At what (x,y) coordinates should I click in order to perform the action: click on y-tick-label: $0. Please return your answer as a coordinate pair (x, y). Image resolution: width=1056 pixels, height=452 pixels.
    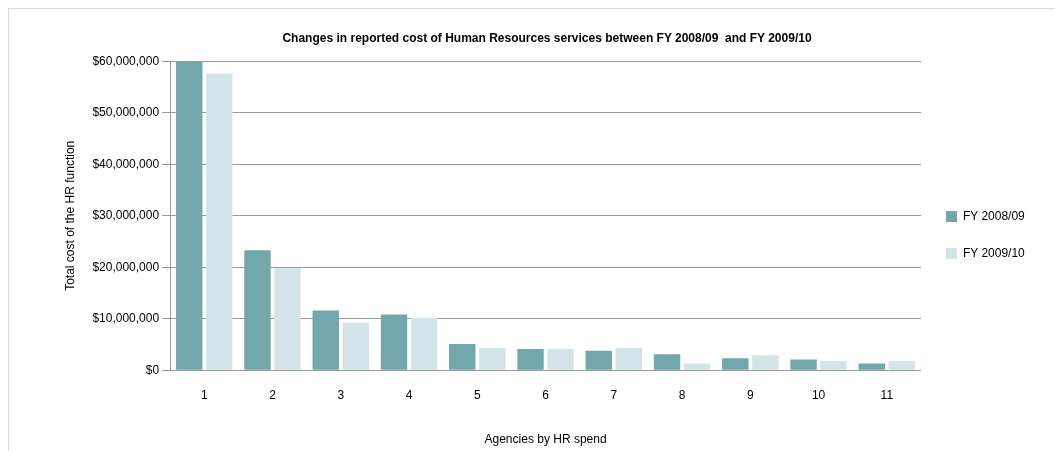
    Looking at the image, I should click on (152, 369).